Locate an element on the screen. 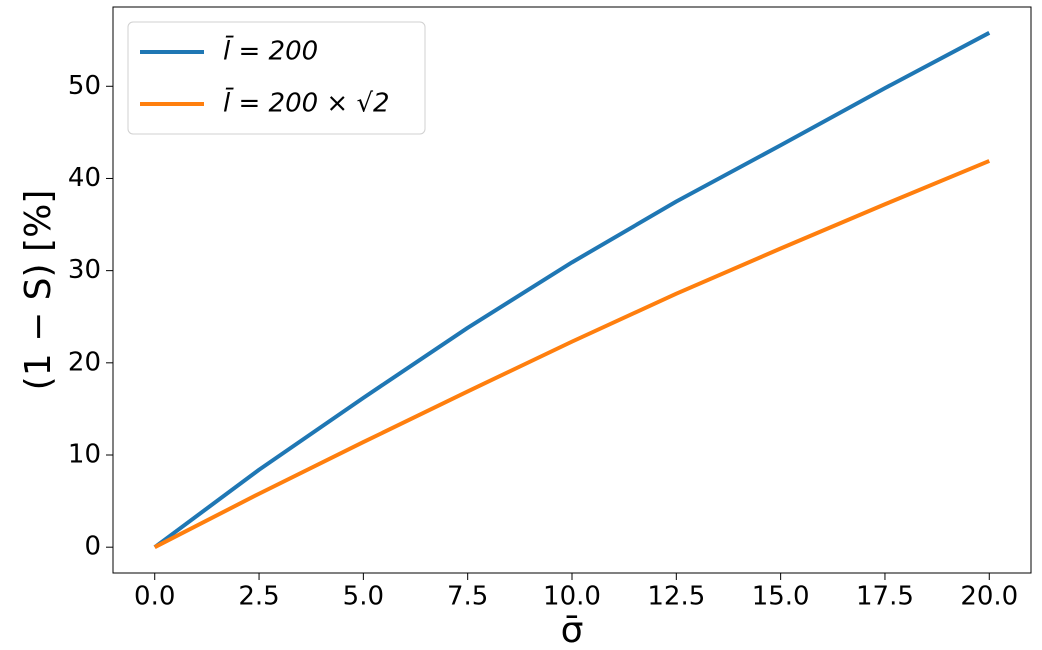  x-tick-label: 0.0 is located at coordinates (154, 597).